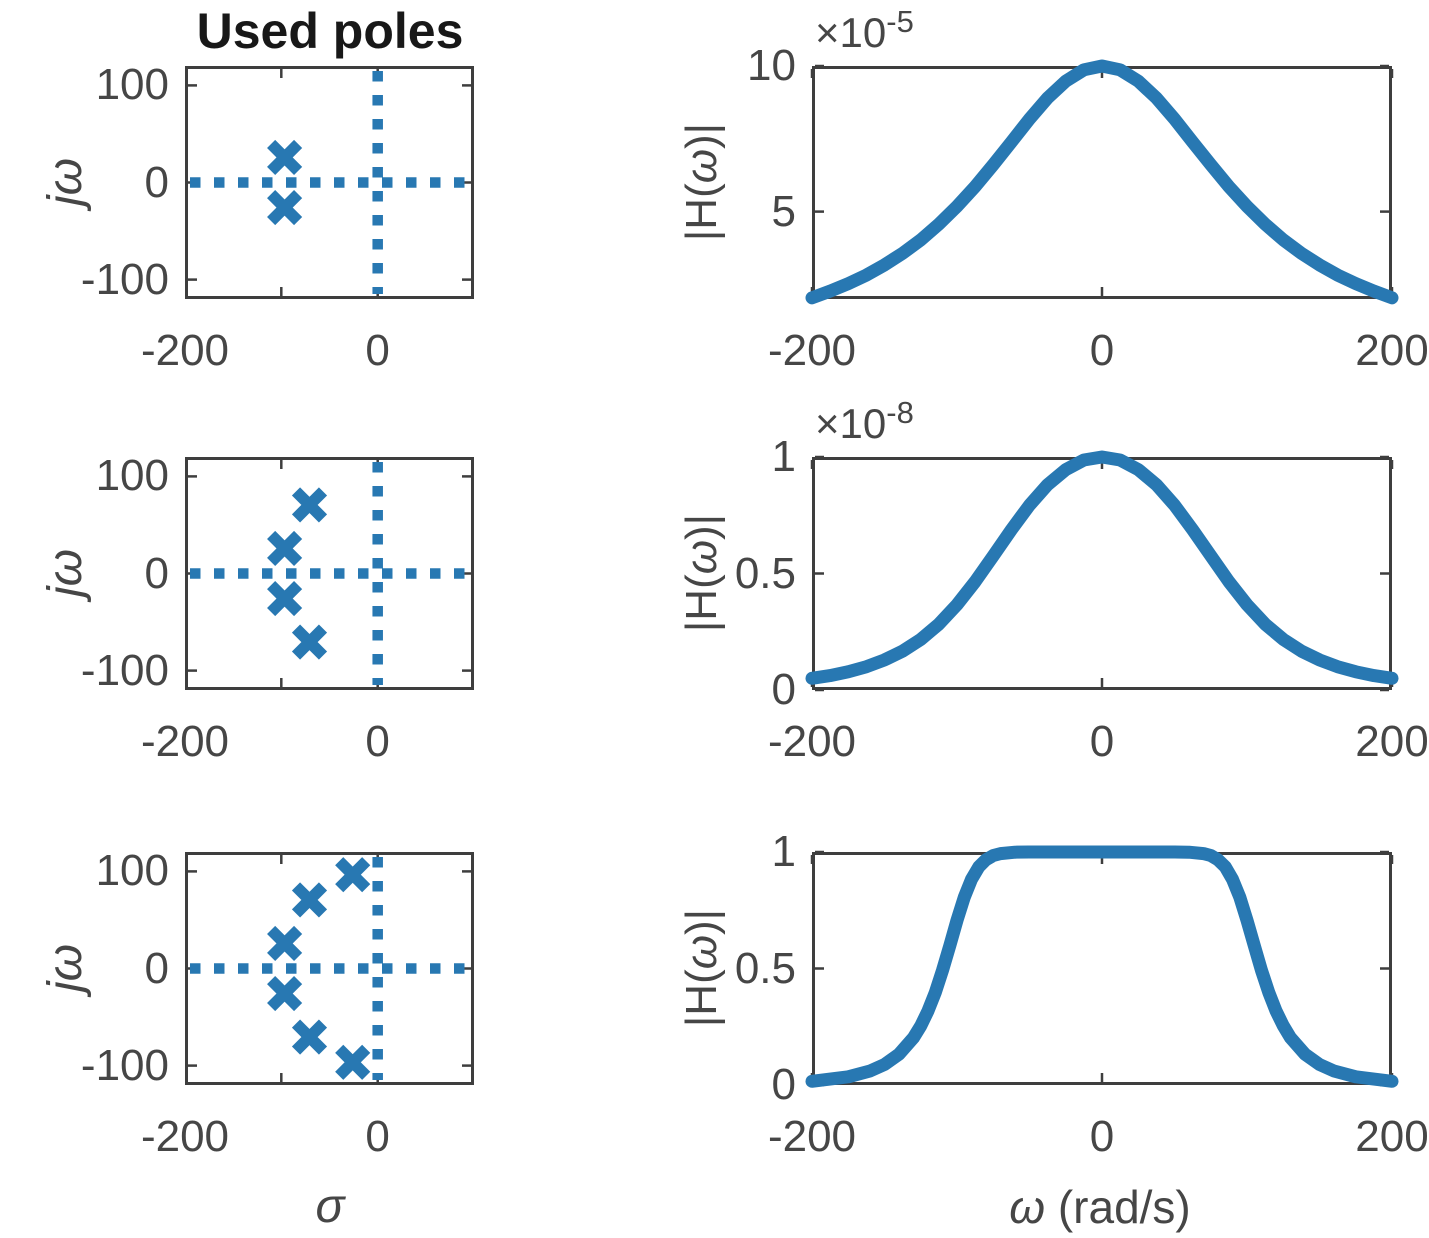  Describe the element at coordinates (1100, 1207) in the screenshot. I see `omega-axis-label: ω (rad/s)` at that location.